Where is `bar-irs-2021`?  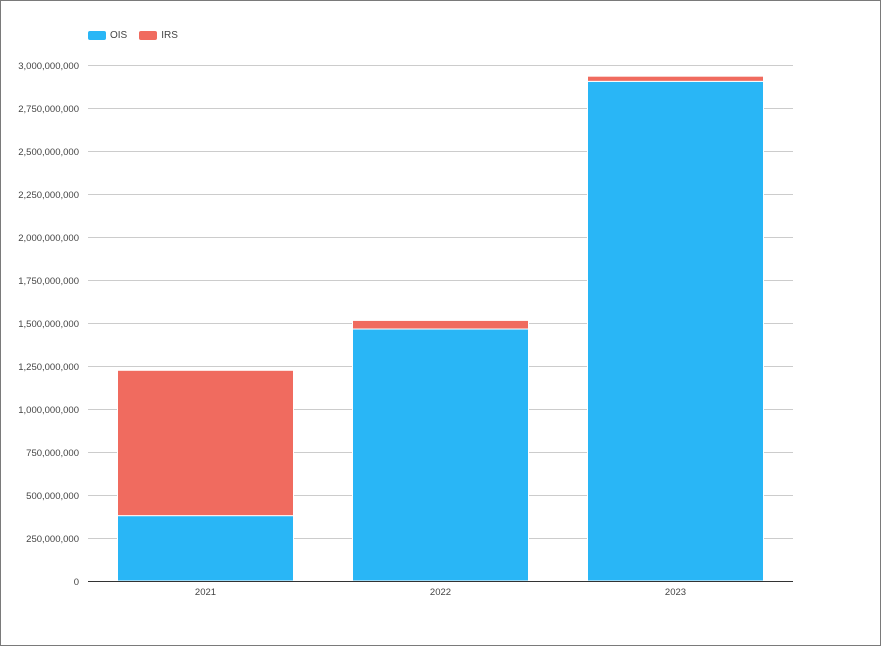 bar-irs-2021 is located at coordinates (205, 443).